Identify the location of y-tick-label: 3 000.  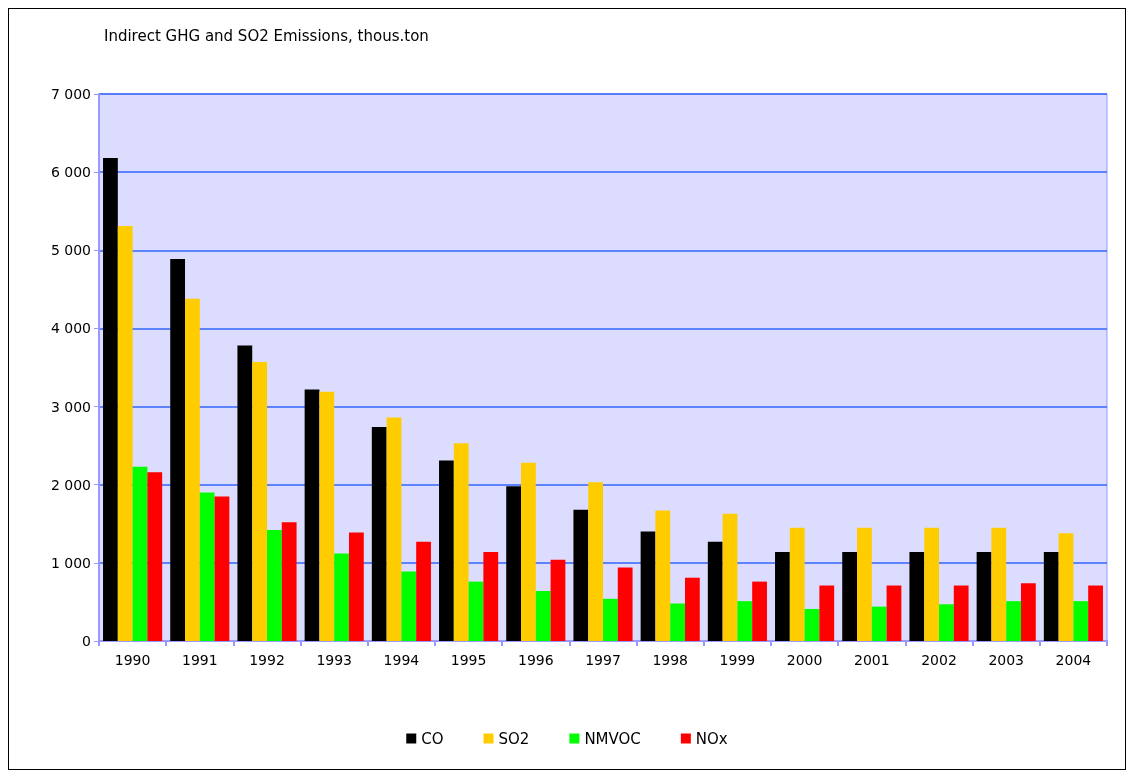
(70, 406).